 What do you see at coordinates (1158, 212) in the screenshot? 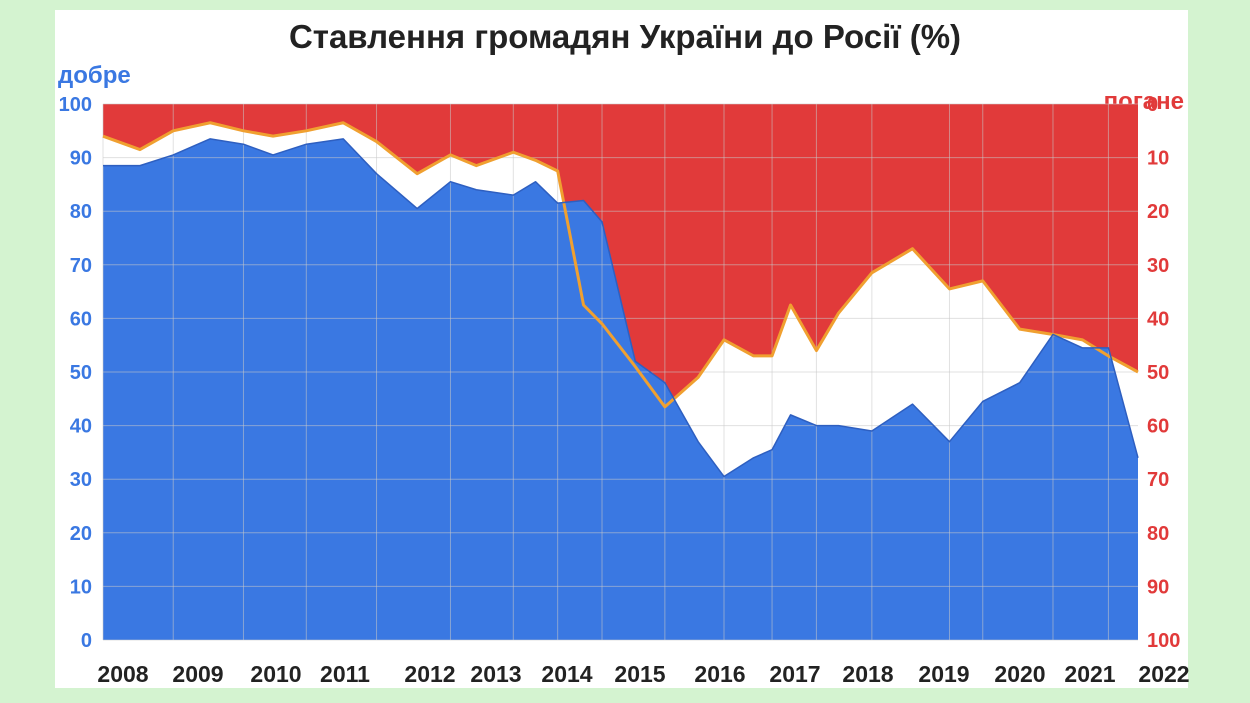
I see `right-tick-label: 20` at bounding box center [1158, 212].